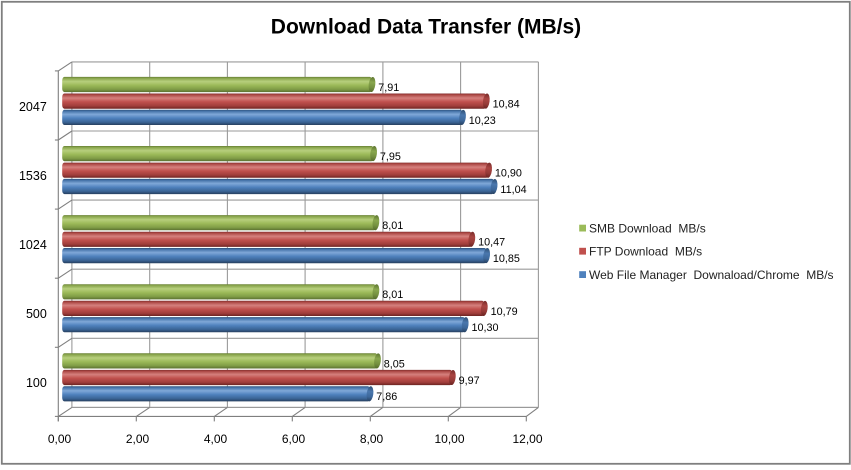 This screenshot has height=470, width=851. What do you see at coordinates (294, 439) in the screenshot?
I see `svg-text: 6,00` at bounding box center [294, 439].